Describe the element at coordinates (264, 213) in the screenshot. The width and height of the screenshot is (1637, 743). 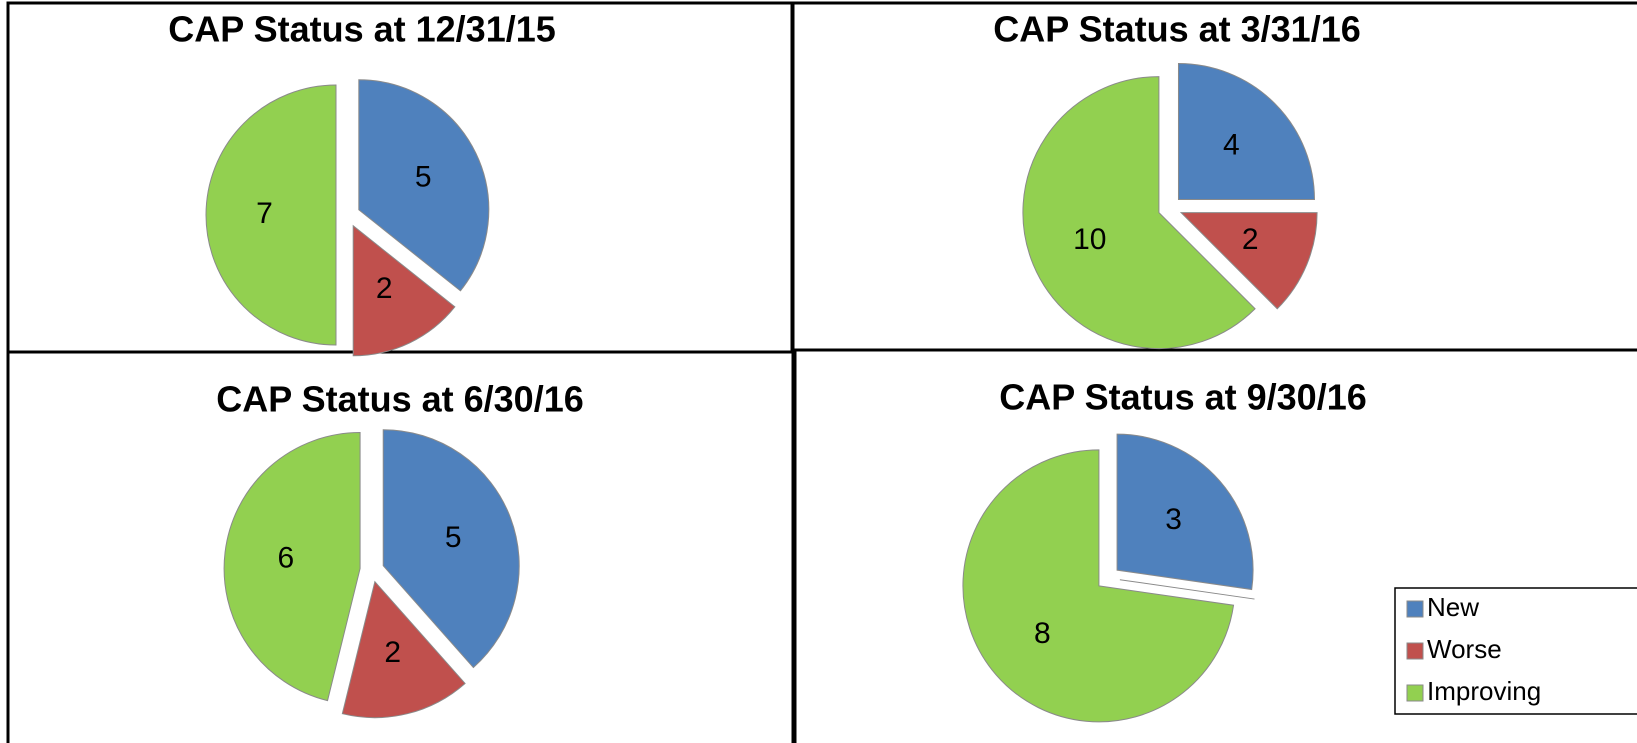
I see `data-label: 7` at that location.